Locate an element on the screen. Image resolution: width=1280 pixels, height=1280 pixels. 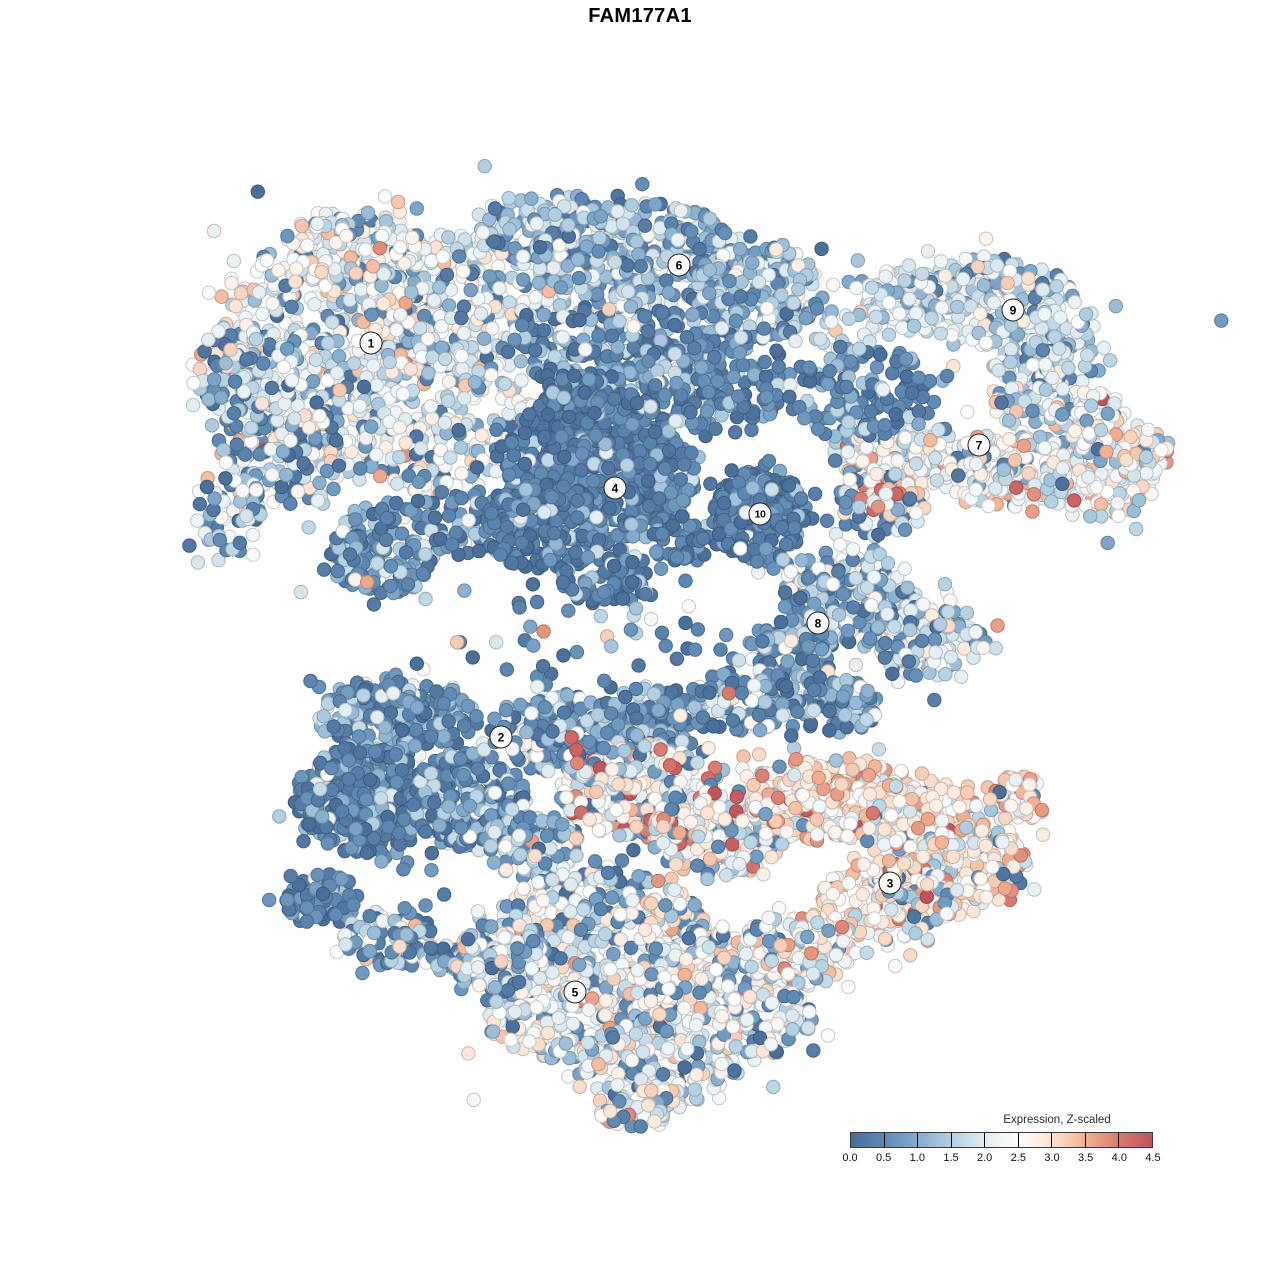
cluster-label-4: 4 is located at coordinates (615, 488).